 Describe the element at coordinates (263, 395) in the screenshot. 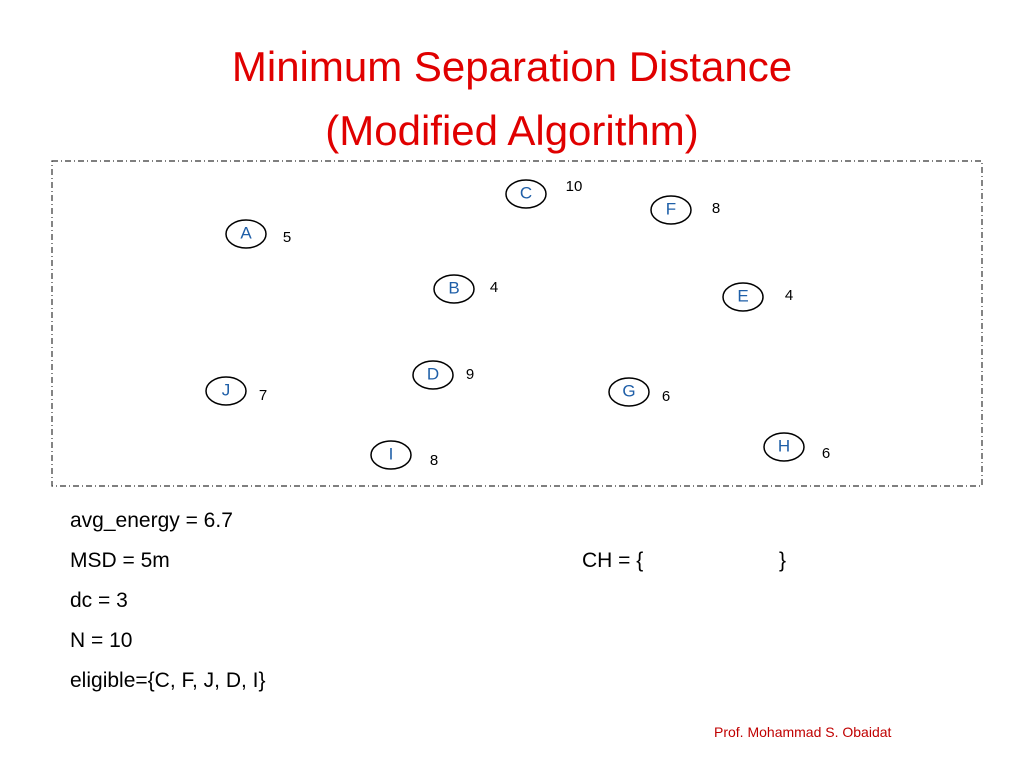

I see `node-energy: 7` at that location.